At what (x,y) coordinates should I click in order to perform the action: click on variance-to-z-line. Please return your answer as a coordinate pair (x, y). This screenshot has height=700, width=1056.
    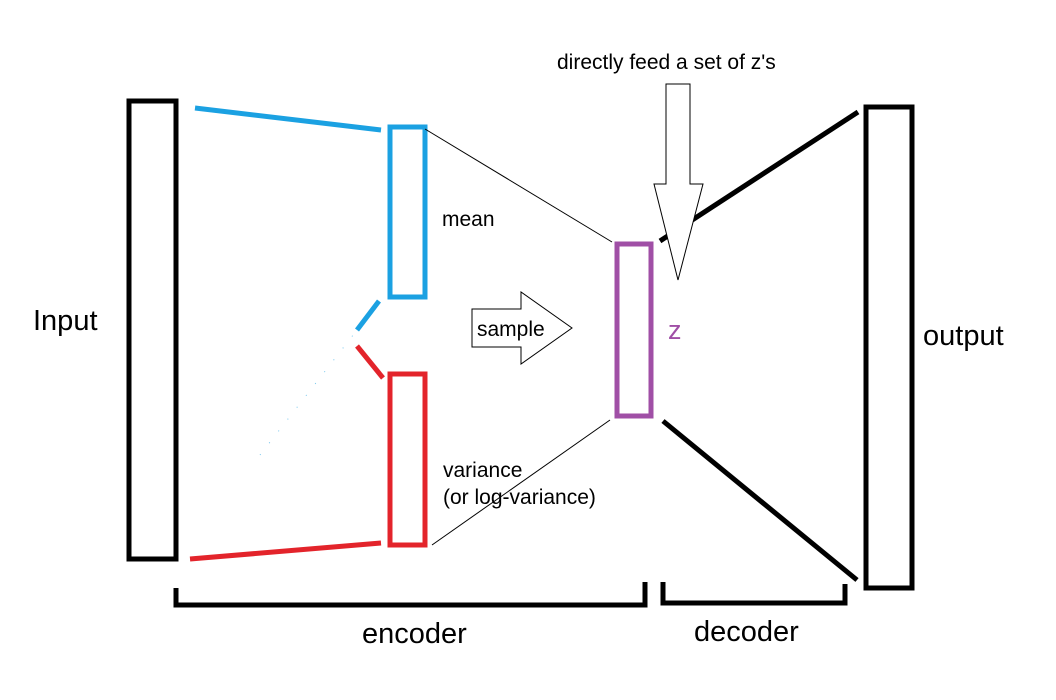
    Looking at the image, I should click on (521, 482).